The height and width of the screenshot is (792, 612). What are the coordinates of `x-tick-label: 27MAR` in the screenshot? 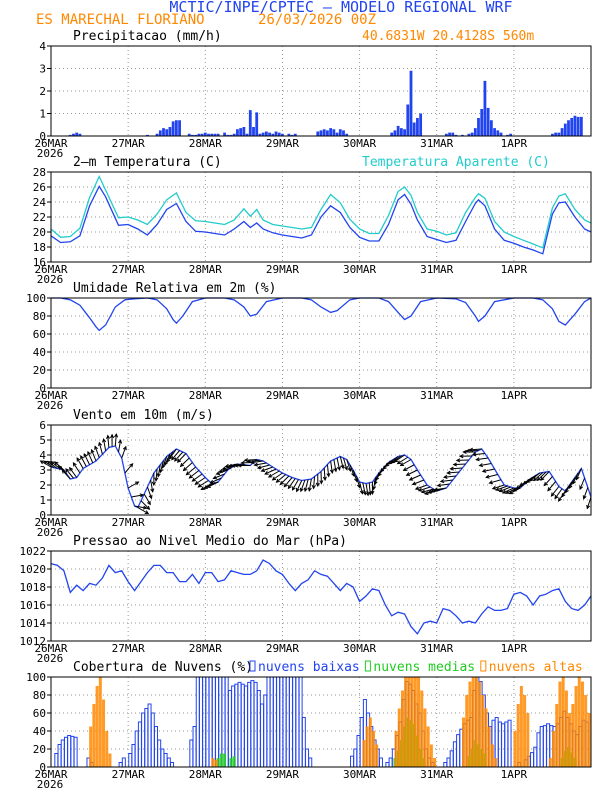 It's located at (128, 648).